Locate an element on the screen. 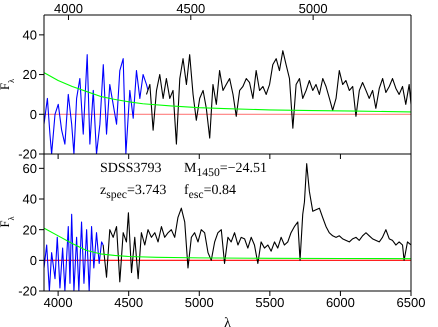  x-tick-label: 4500 is located at coordinates (129, 302).